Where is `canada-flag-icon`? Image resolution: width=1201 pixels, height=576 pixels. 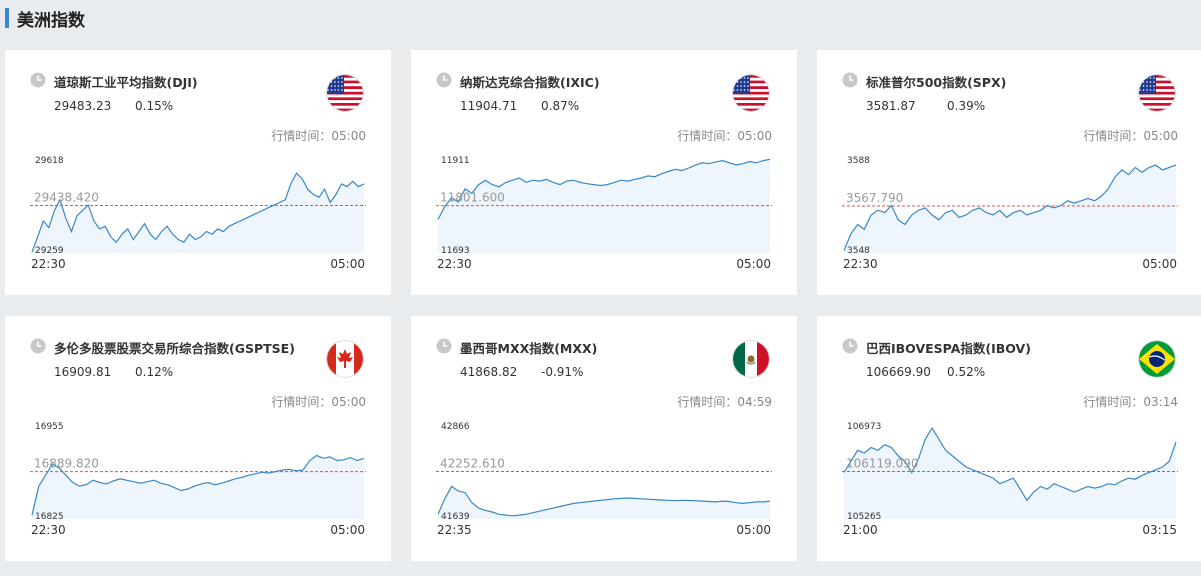
canada-flag-icon is located at coordinates (345, 359).